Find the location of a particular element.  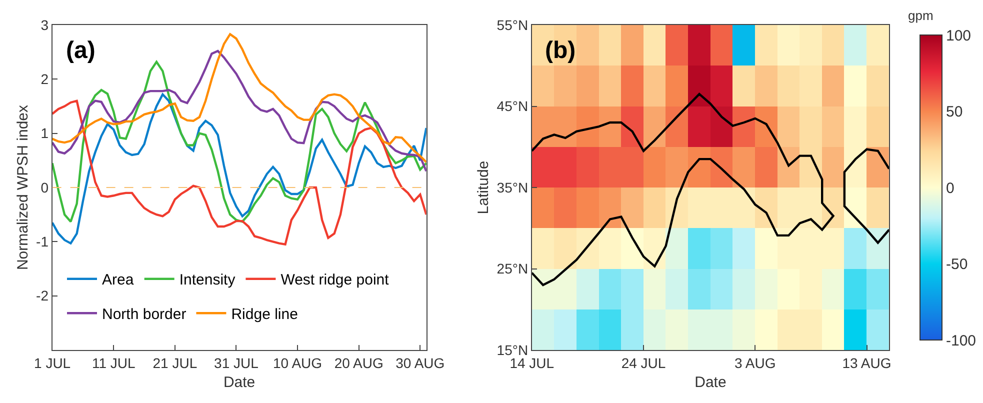

x-tick-label: 31 JUL is located at coordinates (236, 362).